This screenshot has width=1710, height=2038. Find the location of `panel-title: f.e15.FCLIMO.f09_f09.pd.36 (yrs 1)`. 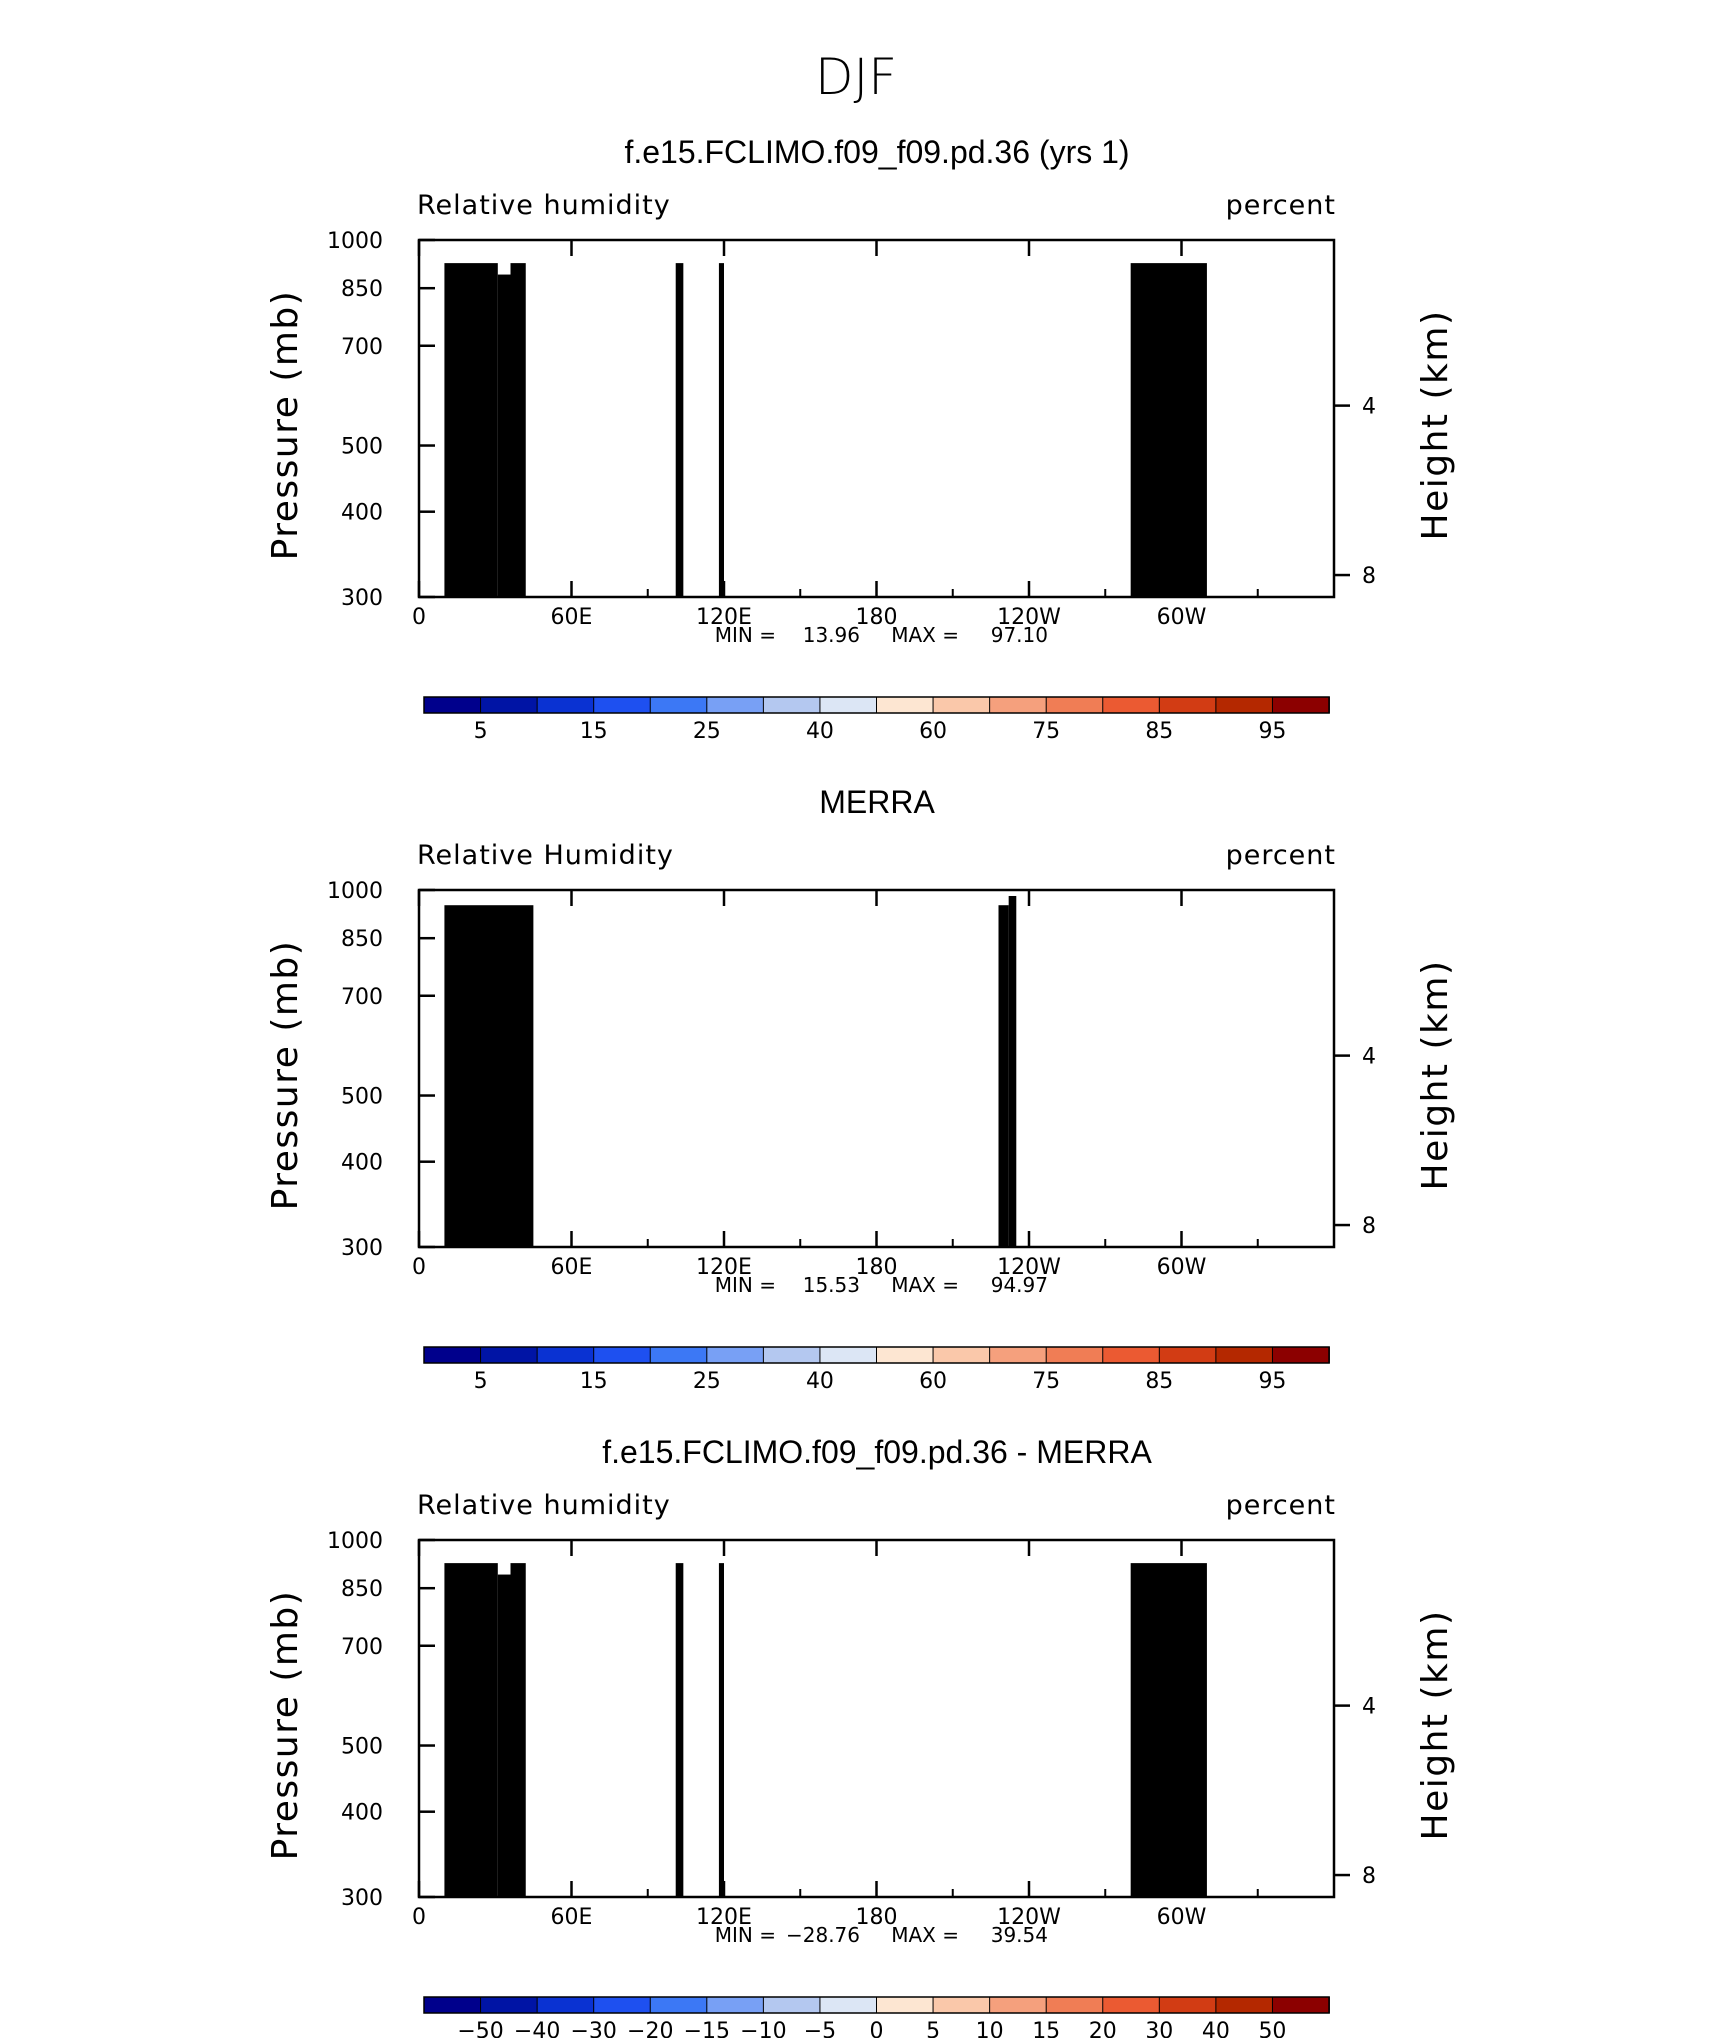

panel-title: f.e15.FCLIMO.f09_f09.pd.36 (yrs 1) is located at coordinates (876, 152).